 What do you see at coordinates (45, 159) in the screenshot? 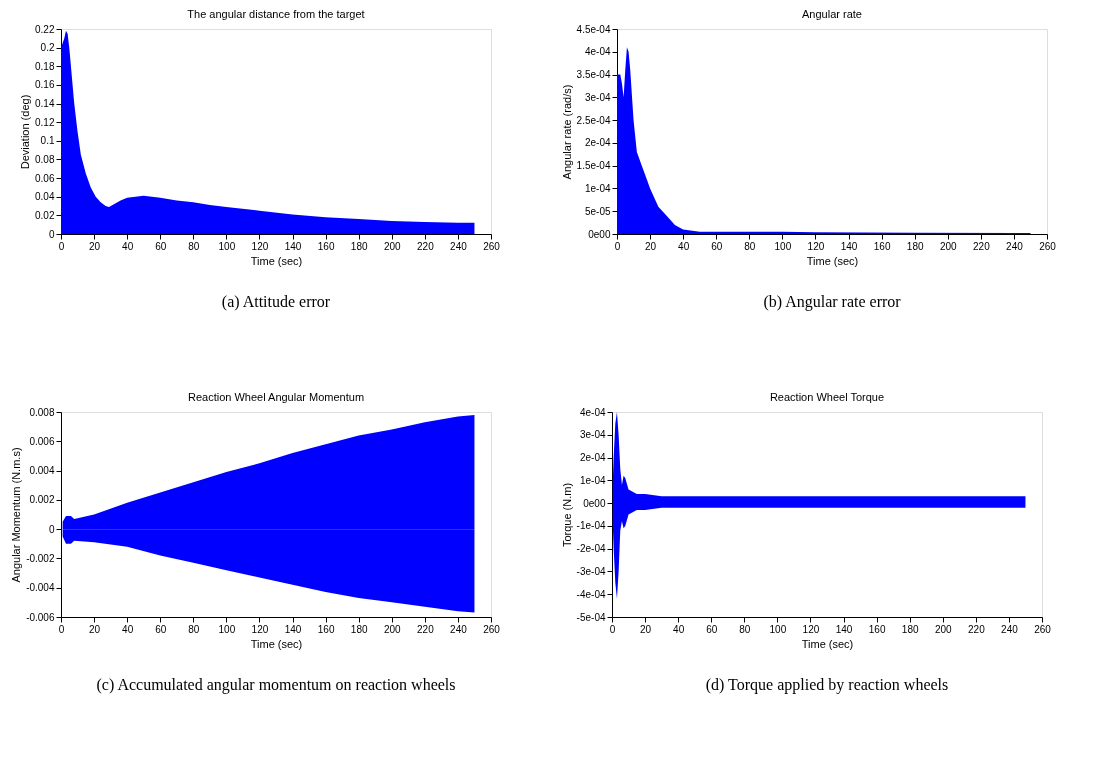
I see `y-tick-label: 0.08` at bounding box center [45, 159].